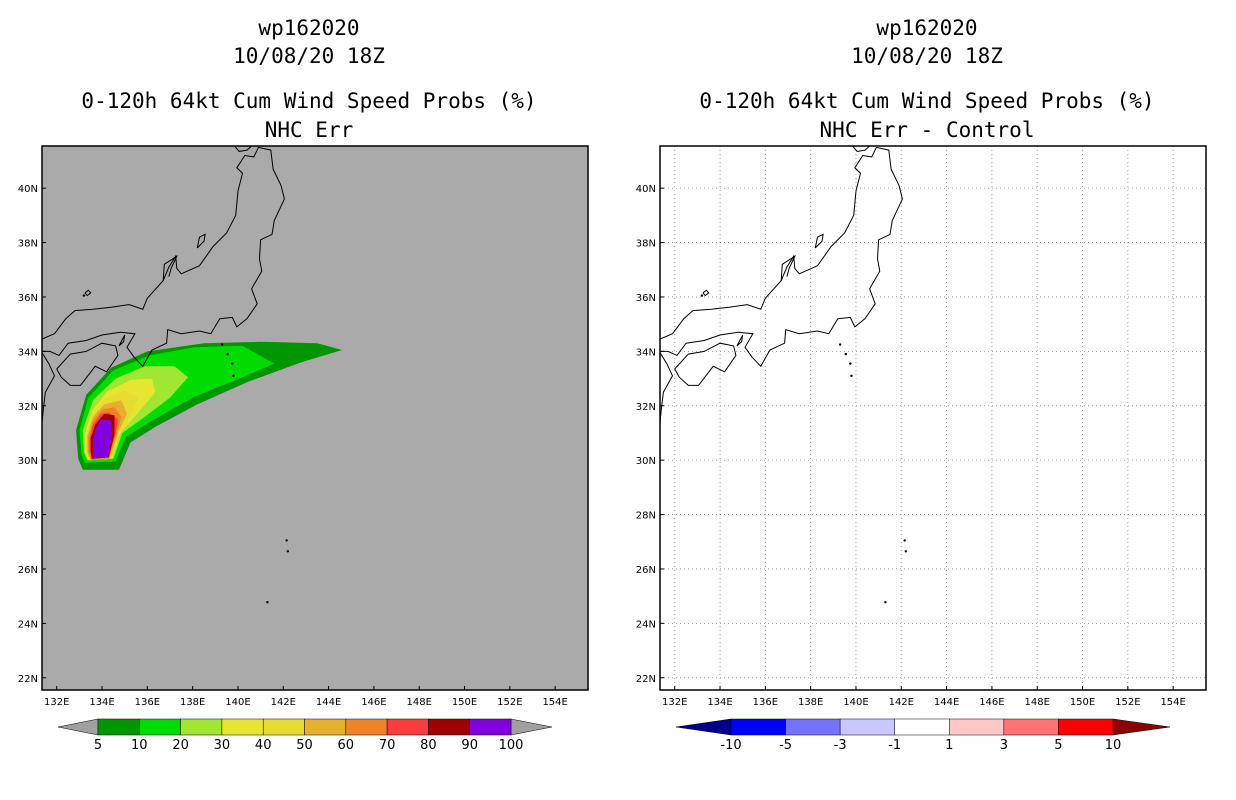 The image size is (1236, 800). I want to click on colorbar-label: 90, so click(469, 745).